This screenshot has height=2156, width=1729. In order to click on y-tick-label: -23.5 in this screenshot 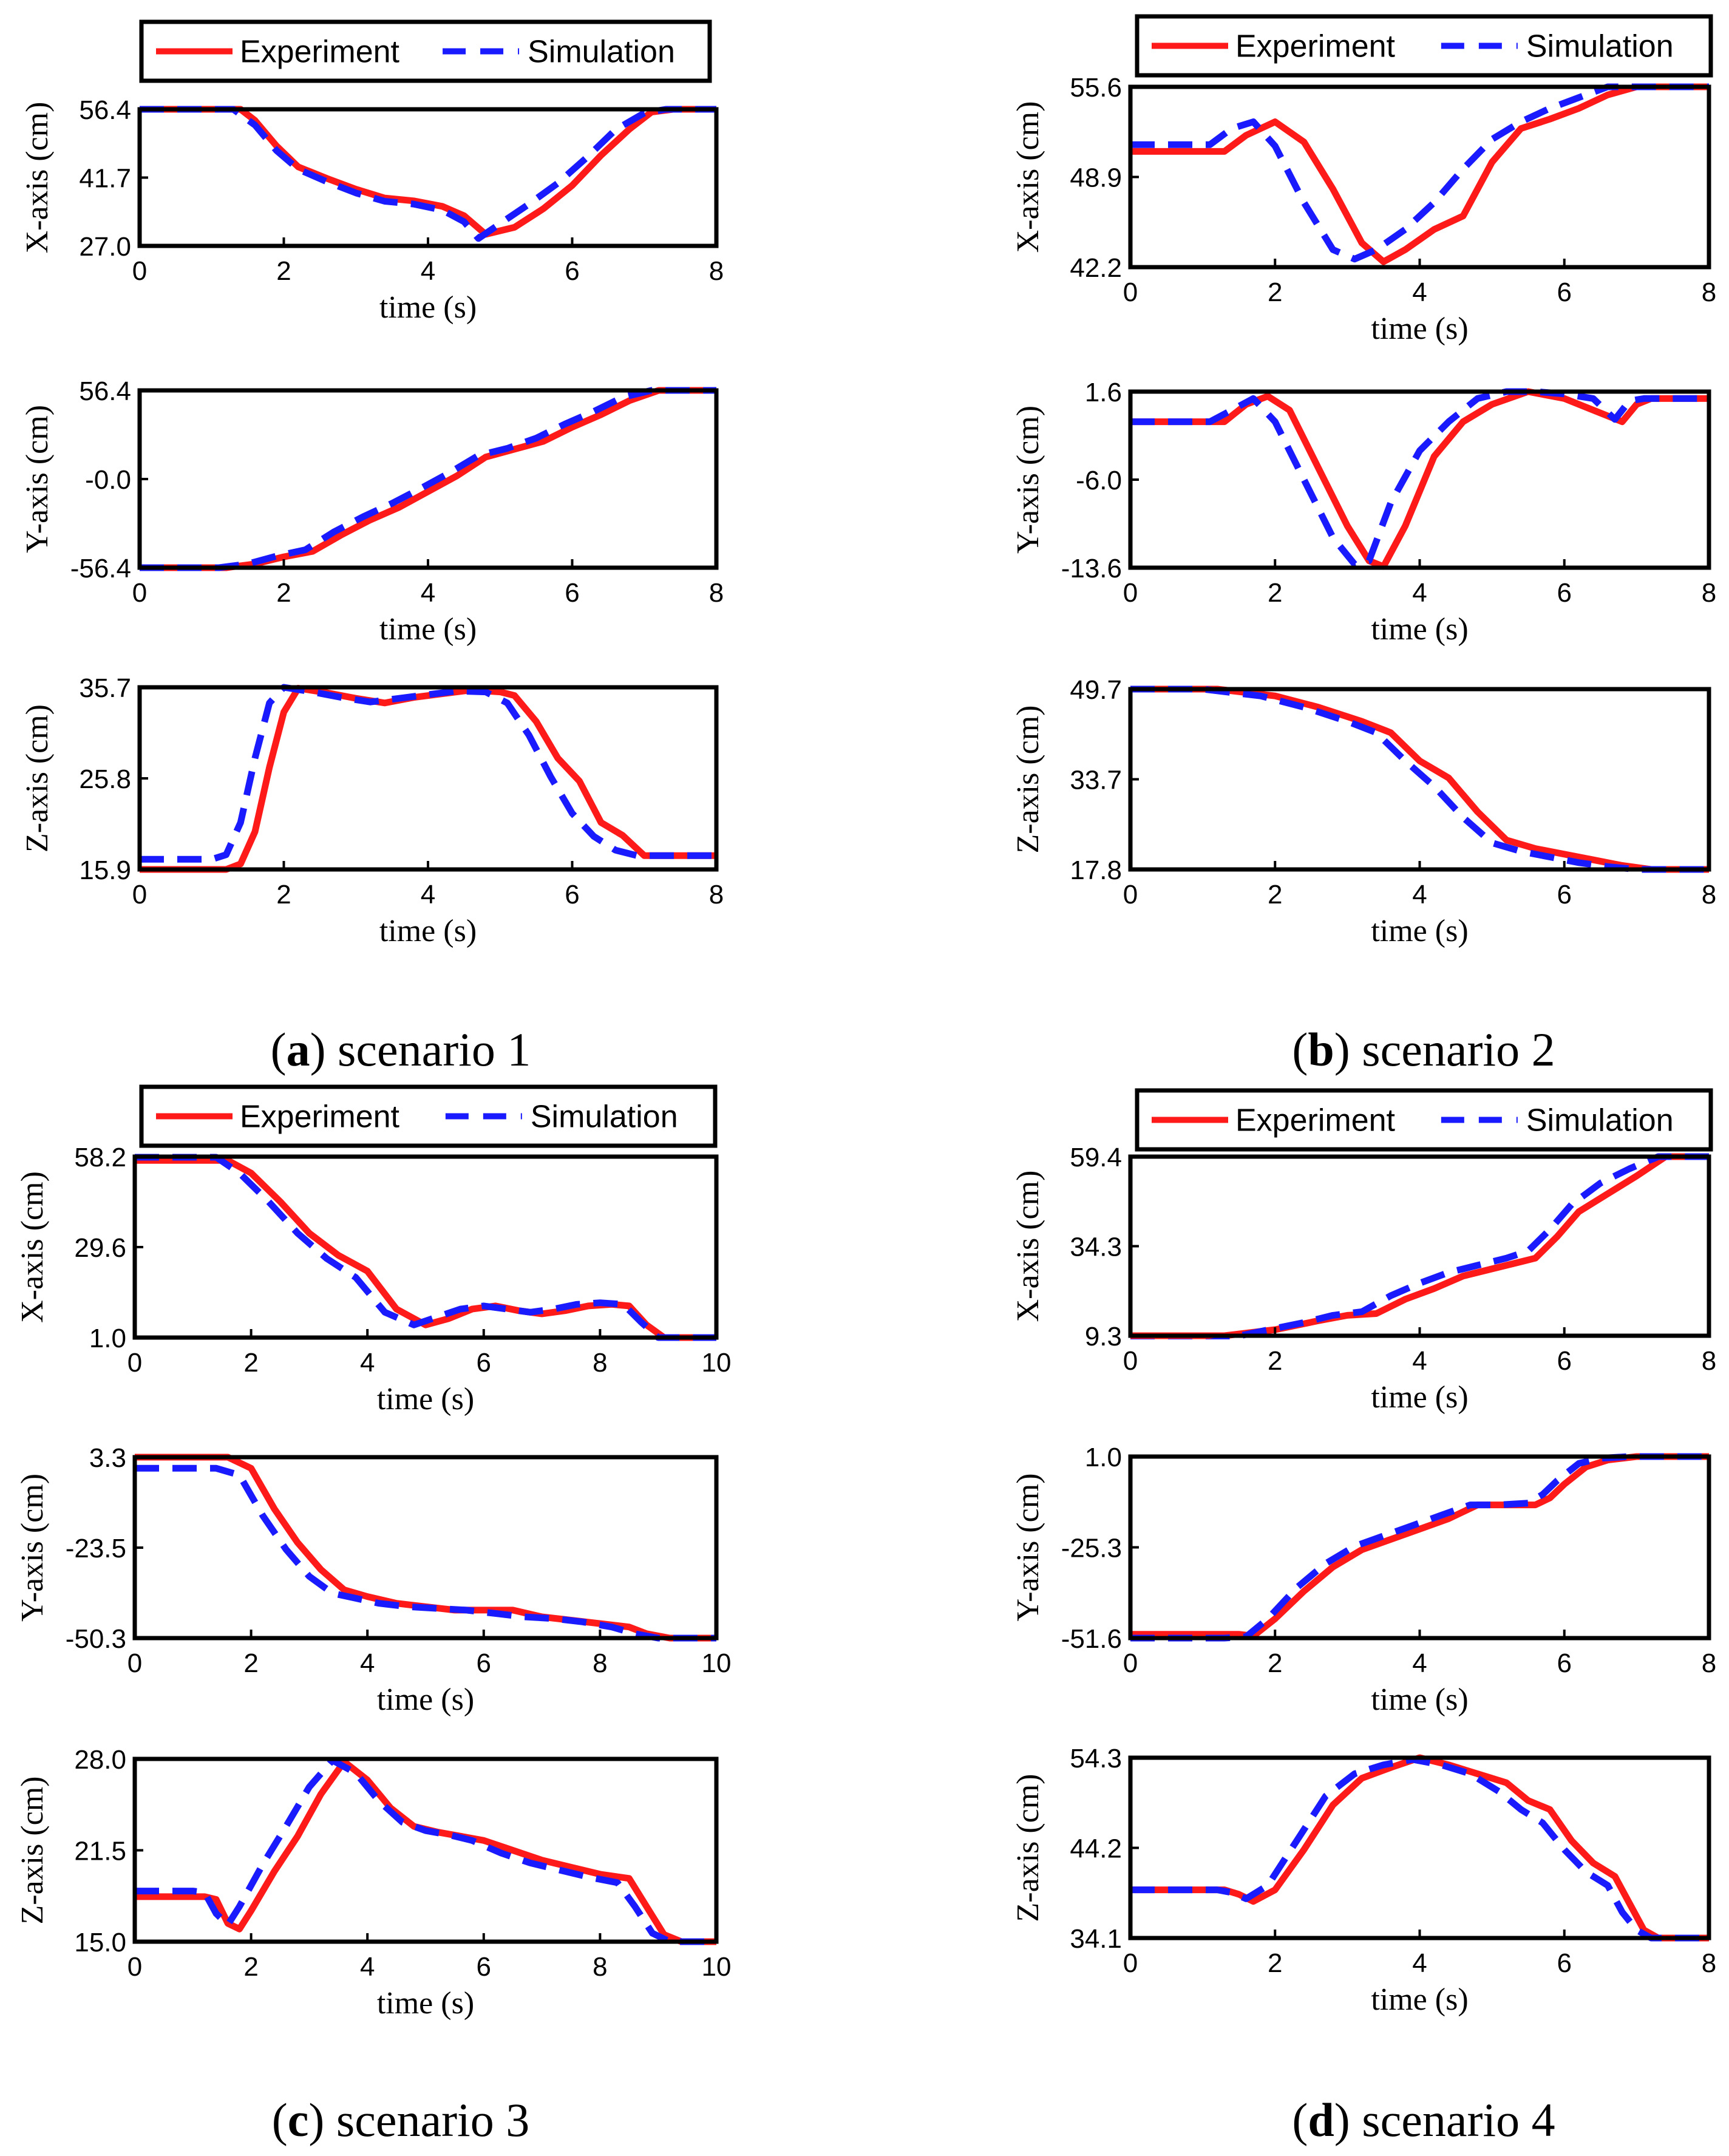, I will do `click(96, 1549)`.